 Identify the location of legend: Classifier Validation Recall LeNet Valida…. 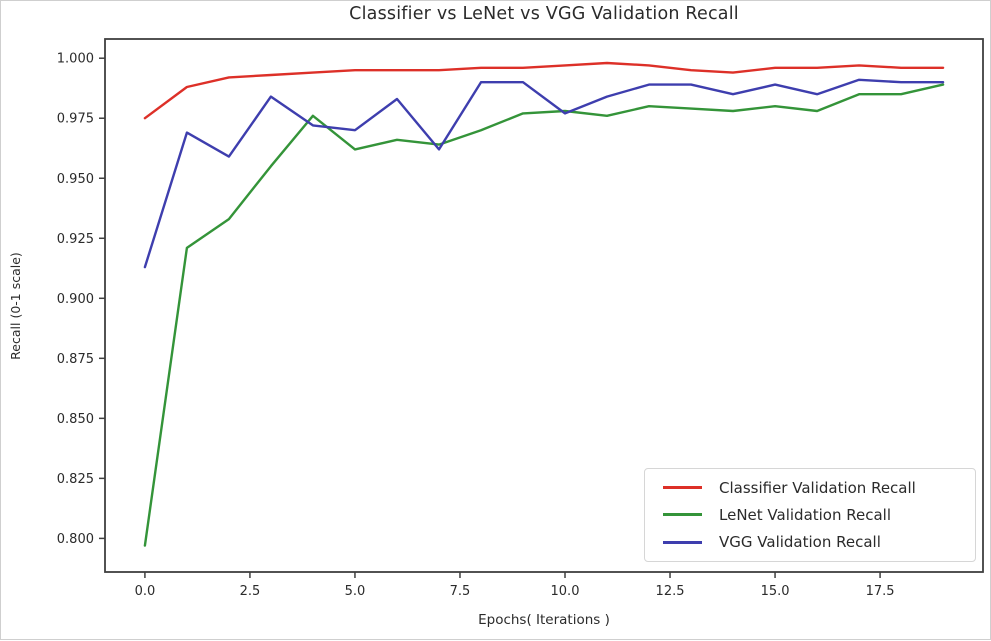
(810, 515).